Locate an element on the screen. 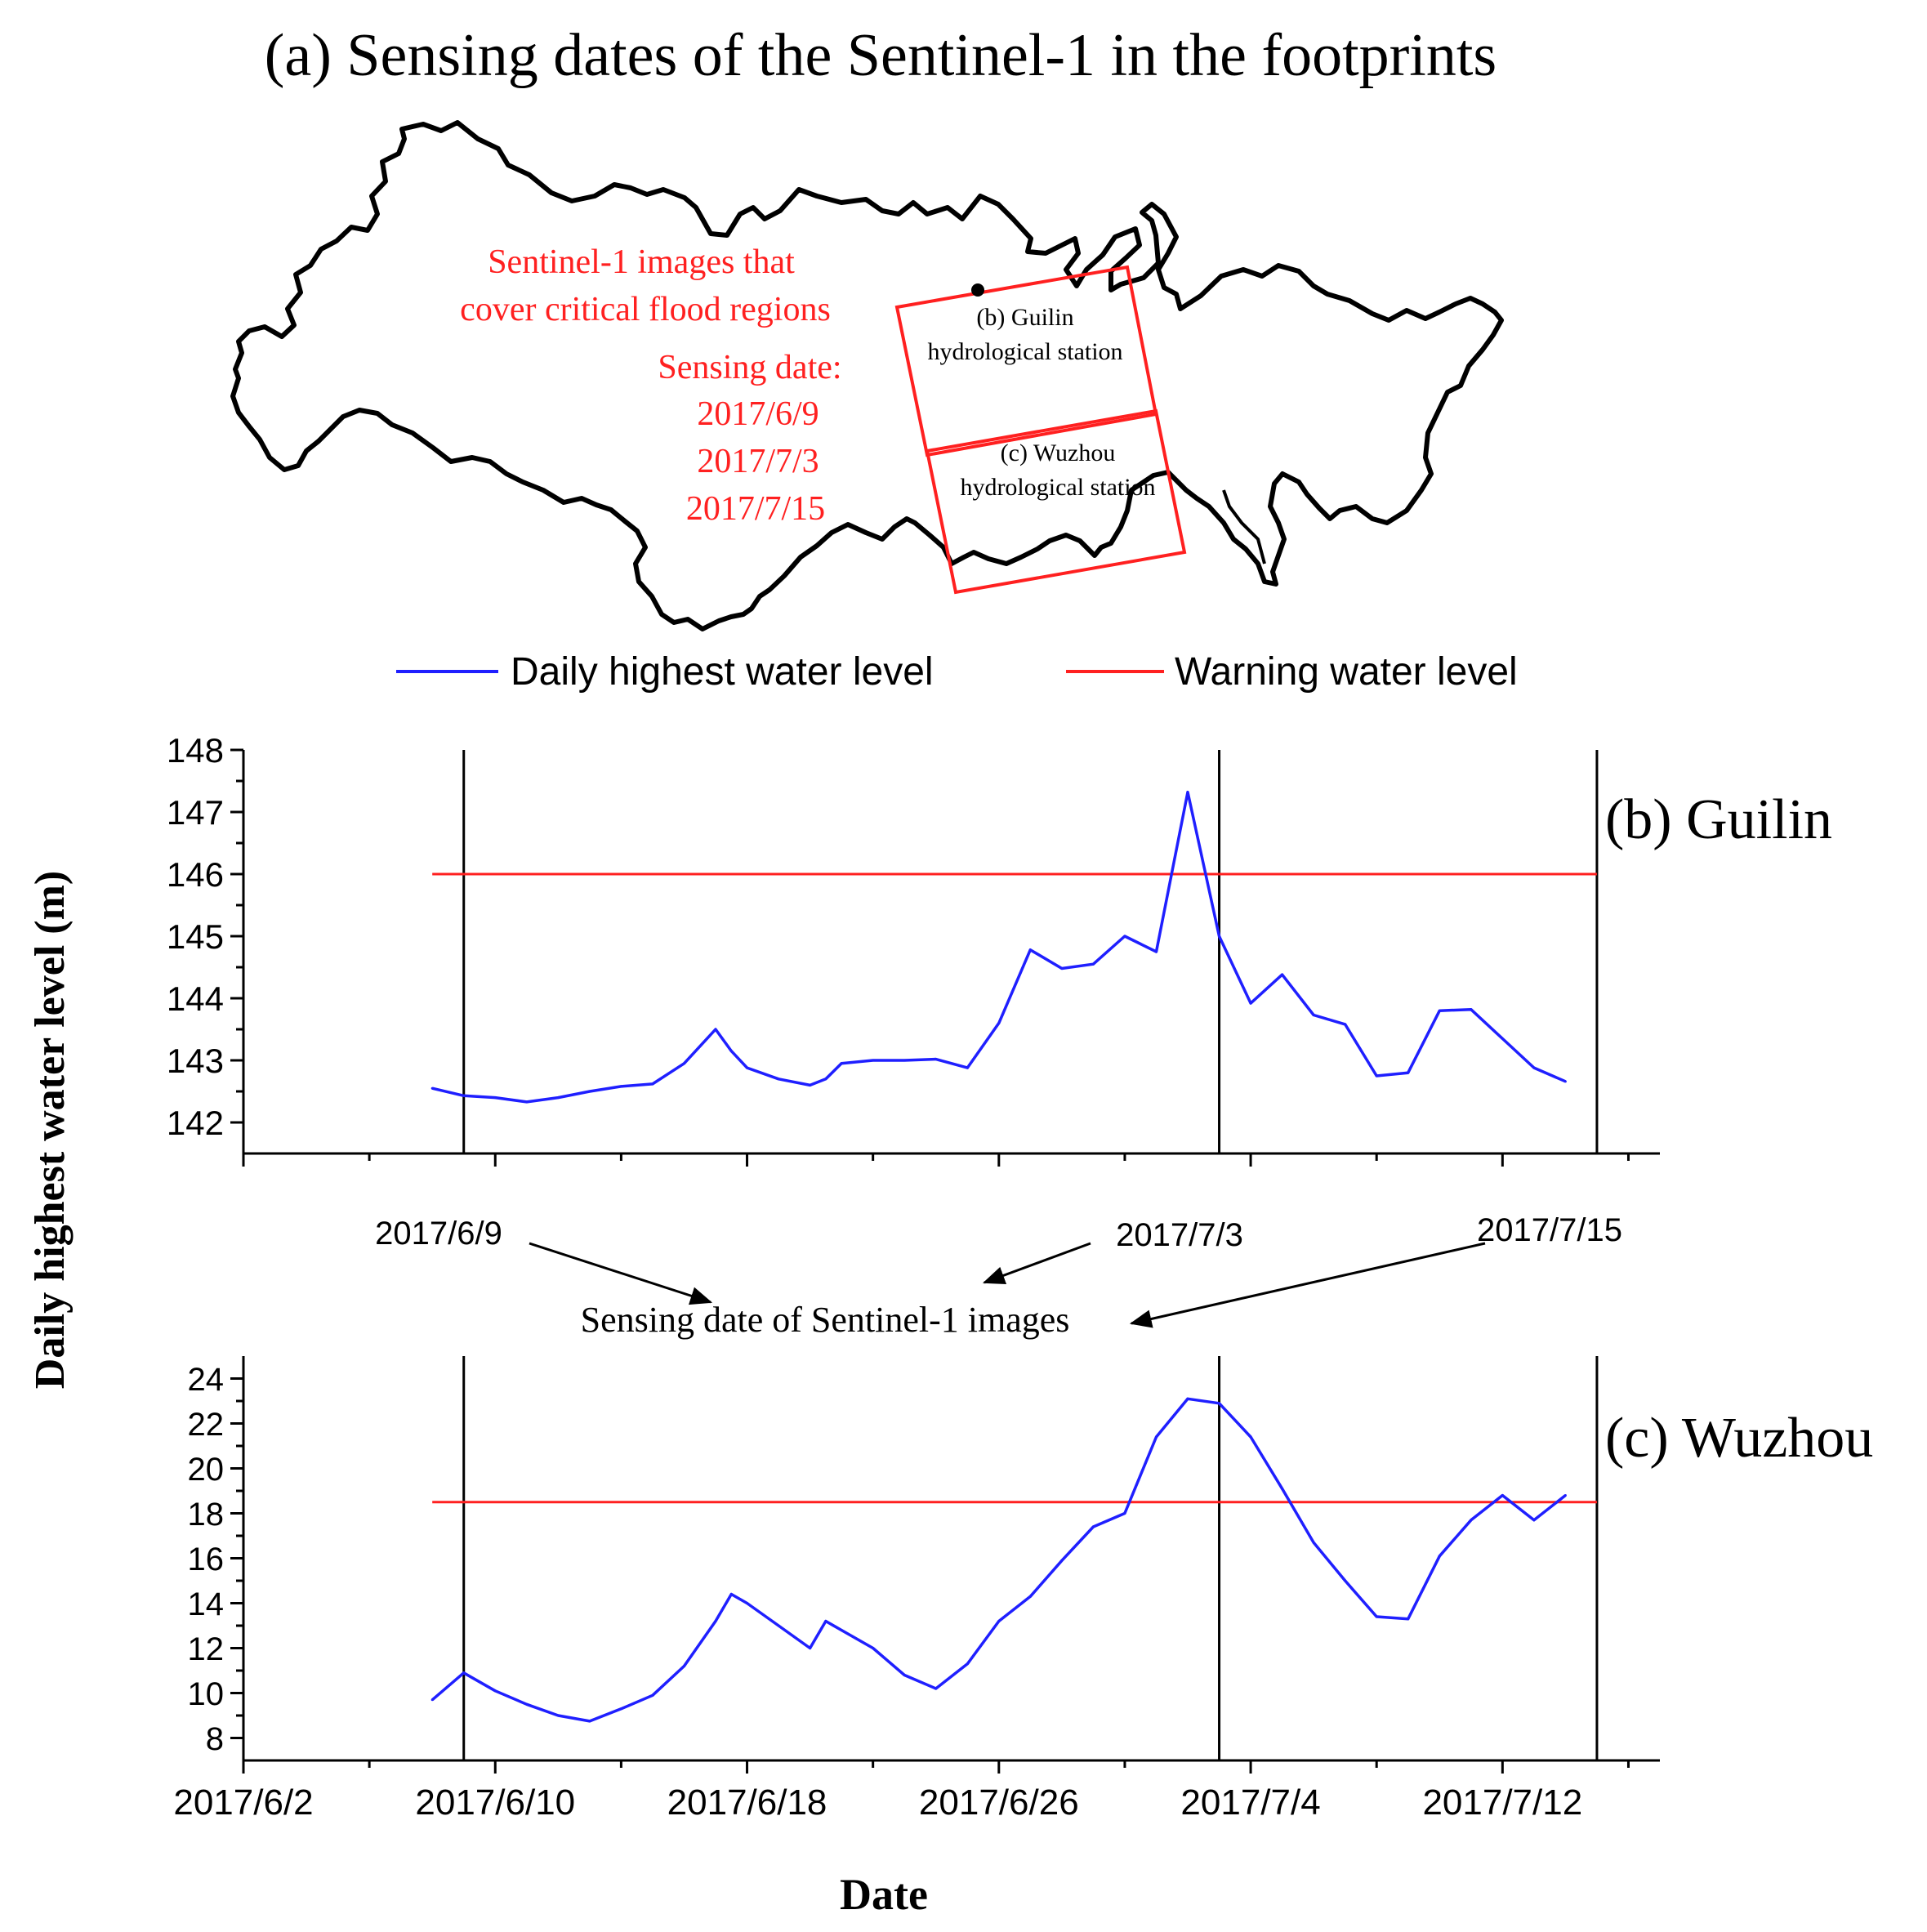 The height and width of the screenshot is (1932, 1927). y-tick-label: 142 is located at coordinates (196, 1123).